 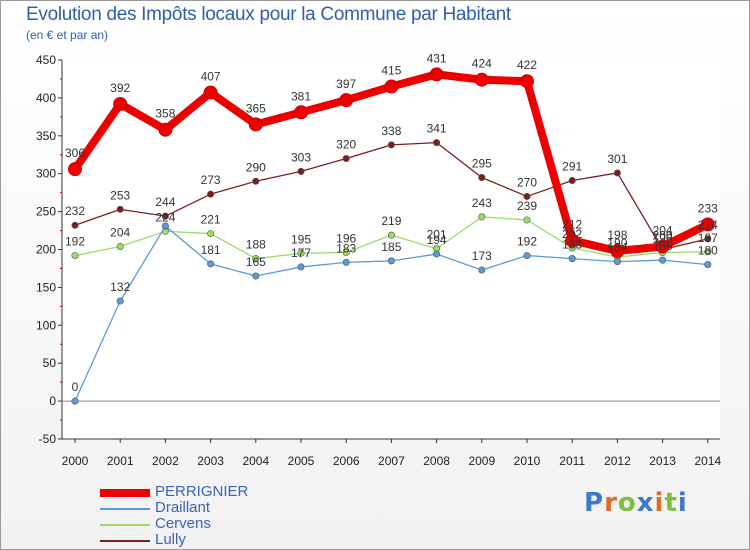 I want to click on y-tick-label: -50, so click(x=48, y=439).